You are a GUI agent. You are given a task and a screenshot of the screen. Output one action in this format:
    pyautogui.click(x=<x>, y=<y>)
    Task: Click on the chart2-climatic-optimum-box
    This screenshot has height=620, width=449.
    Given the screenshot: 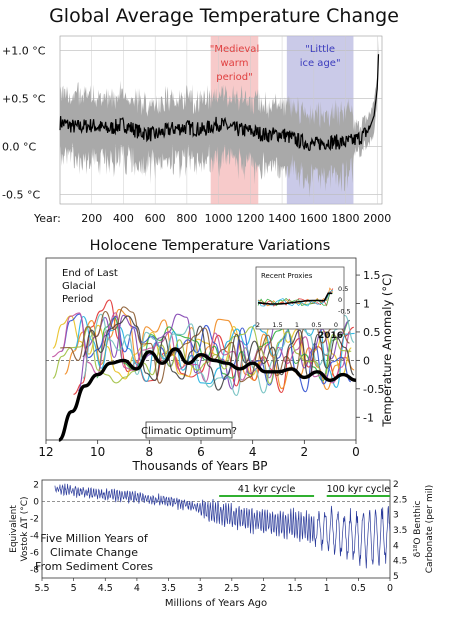 What is the action you would take?
    pyautogui.click(x=189, y=430)
    